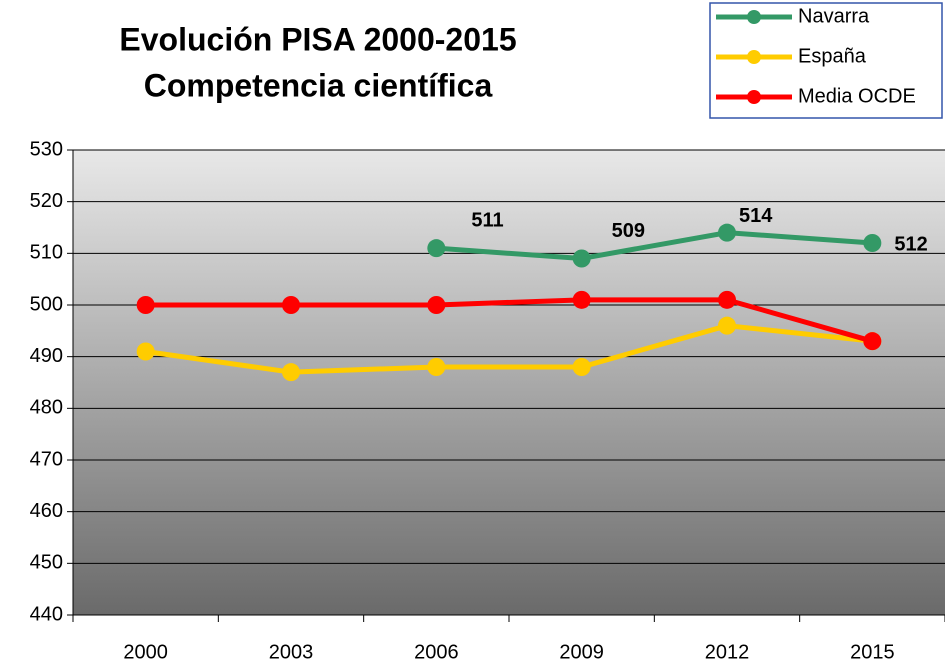 This screenshot has height=663, width=945. What do you see at coordinates (46, 201) in the screenshot?
I see `y-tick-label: 520` at bounding box center [46, 201].